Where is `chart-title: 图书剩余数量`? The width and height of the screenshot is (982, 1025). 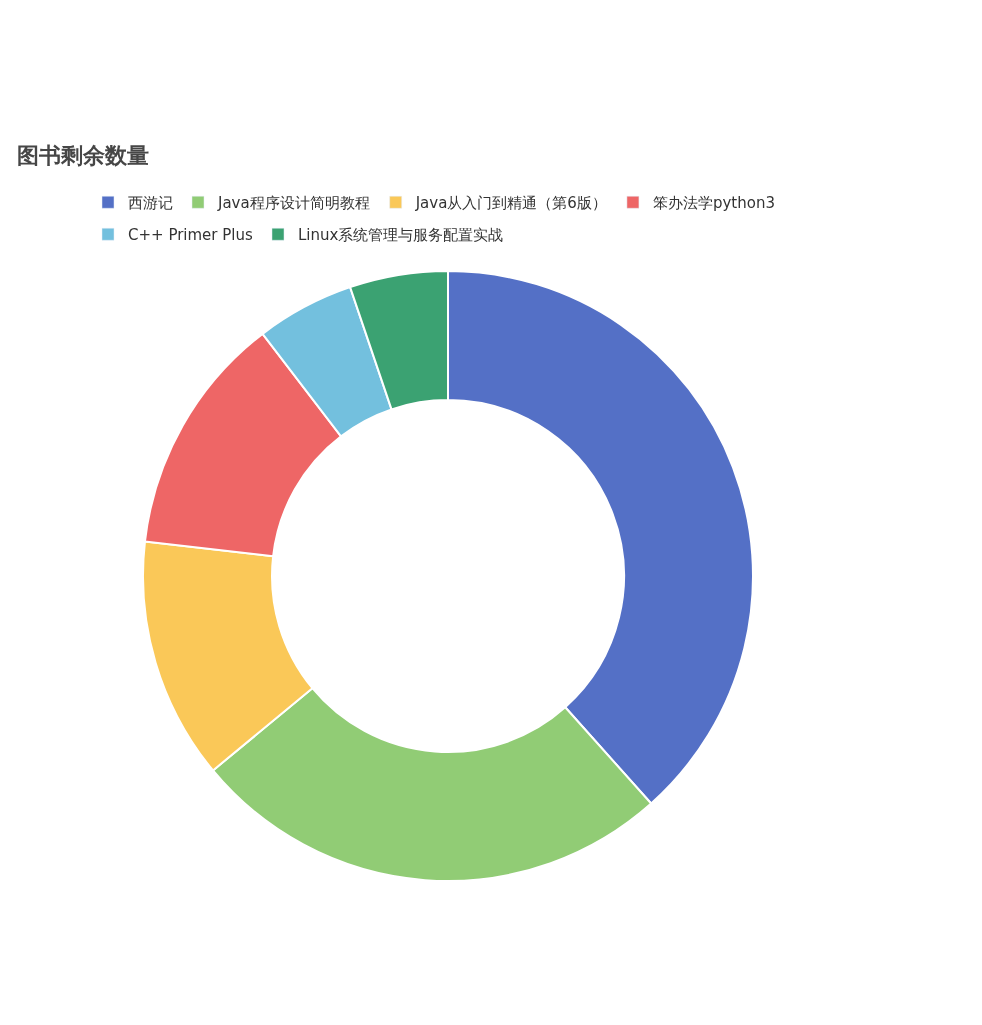 chart-title: 图书剩余数量 is located at coordinates (83, 155).